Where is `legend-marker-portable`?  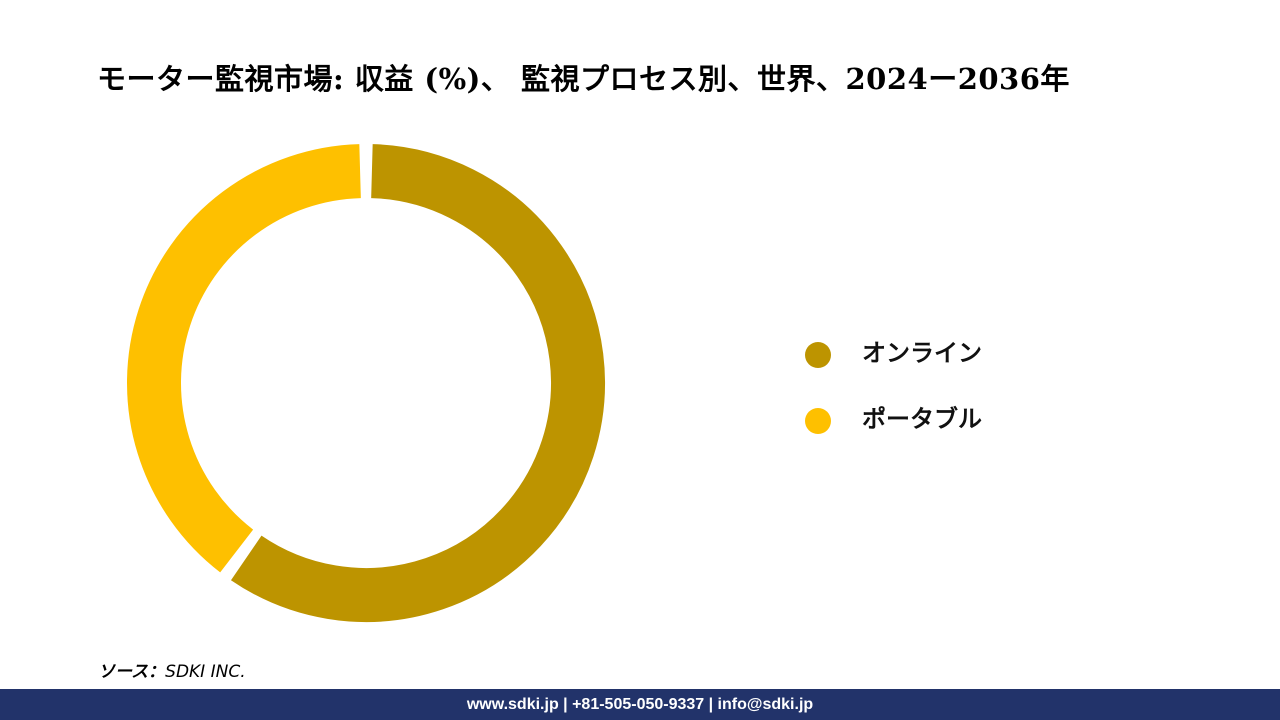 legend-marker-portable is located at coordinates (818, 421).